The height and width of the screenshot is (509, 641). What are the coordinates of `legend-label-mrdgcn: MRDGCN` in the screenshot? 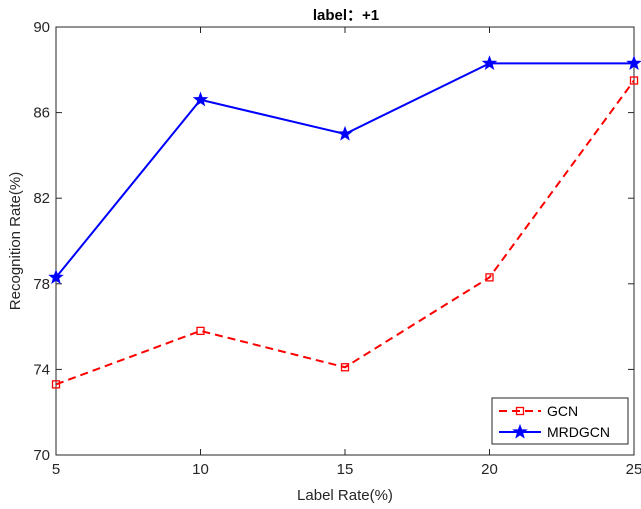 It's located at (578, 432).